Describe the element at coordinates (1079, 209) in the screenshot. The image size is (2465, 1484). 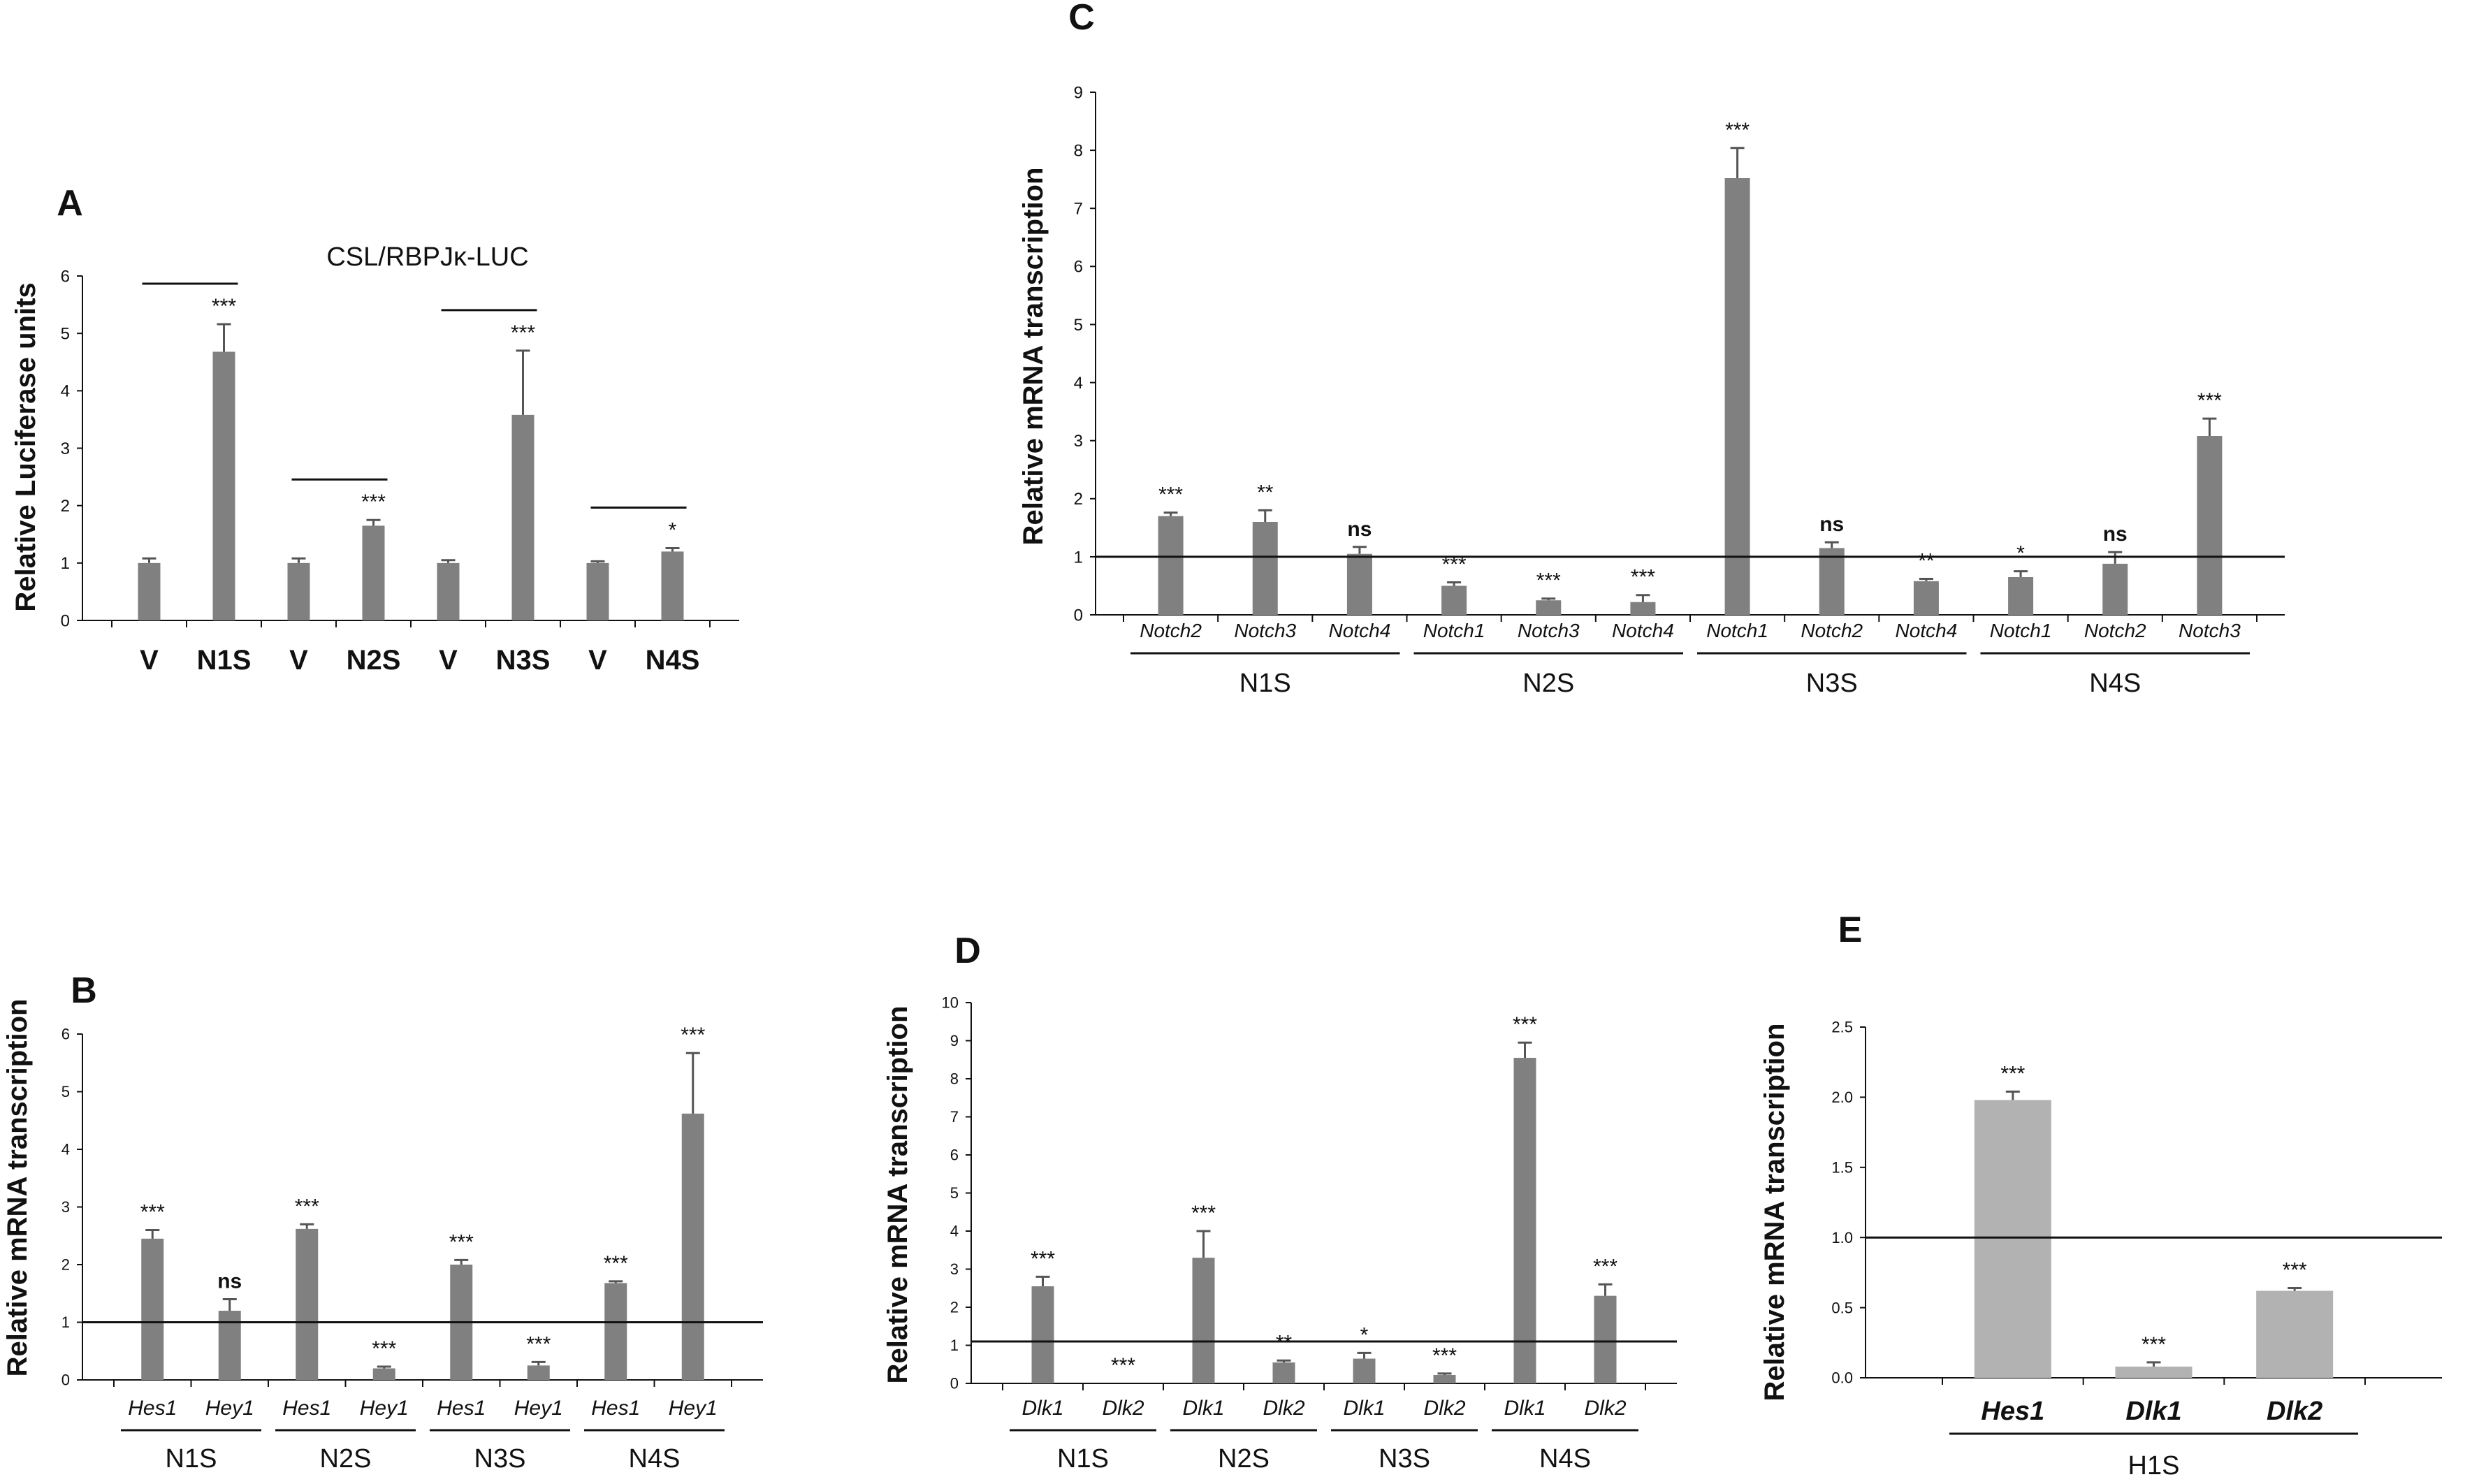
I see `y-tick-label: 7` at that location.